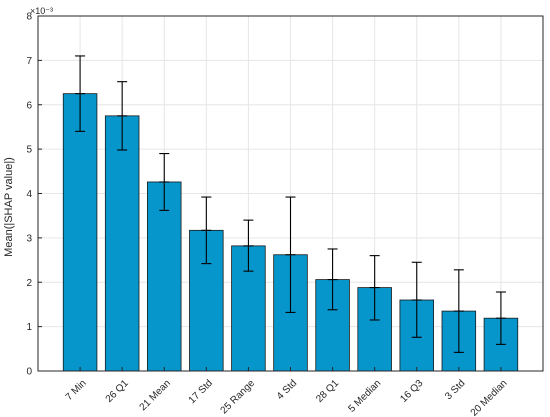 The image size is (550, 417). What do you see at coordinates (489, 397) in the screenshot?
I see `x-tick-label: 20 Median` at bounding box center [489, 397].